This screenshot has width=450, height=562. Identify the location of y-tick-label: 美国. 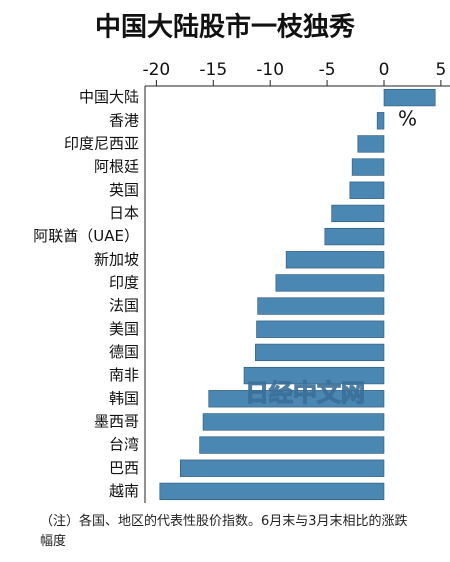
(124, 329).